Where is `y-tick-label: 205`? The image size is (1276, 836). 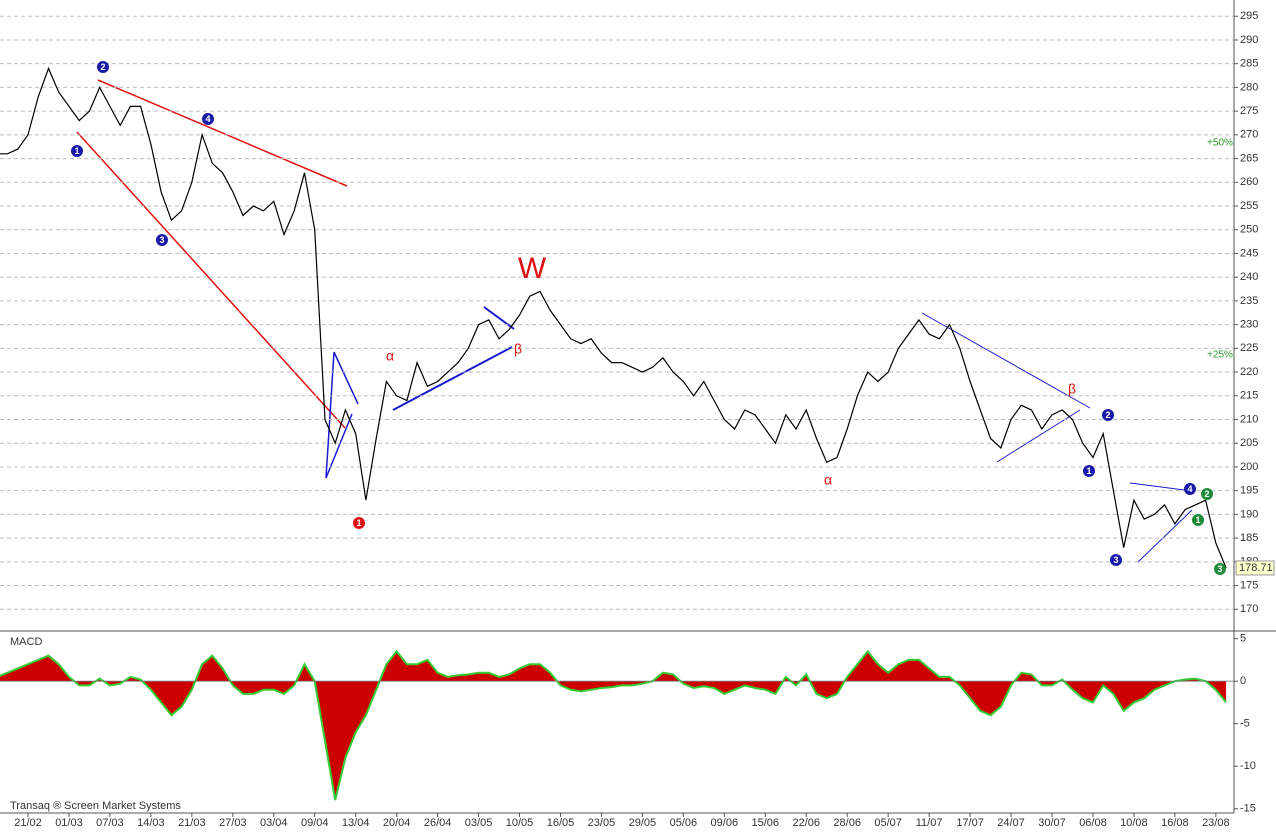
y-tick-label: 205 is located at coordinates (1249, 443).